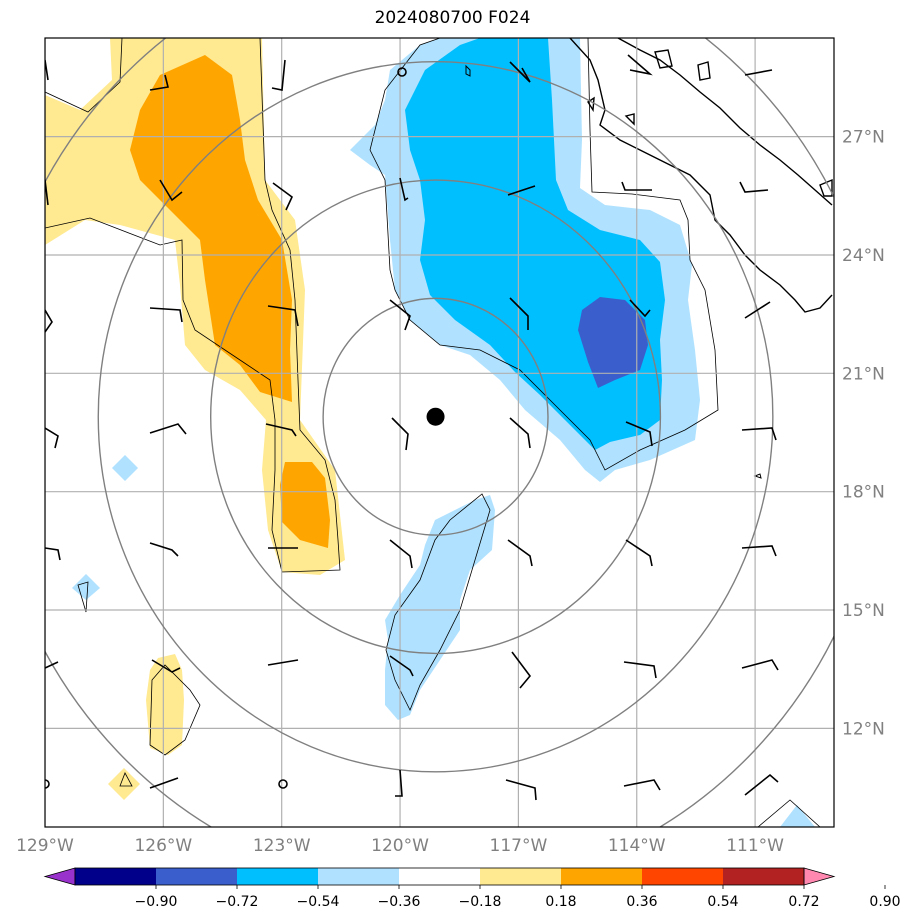 Image resolution: width=905 pixels, height=924 pixels. I want to click on storm-center-marker, so click(435, 416).